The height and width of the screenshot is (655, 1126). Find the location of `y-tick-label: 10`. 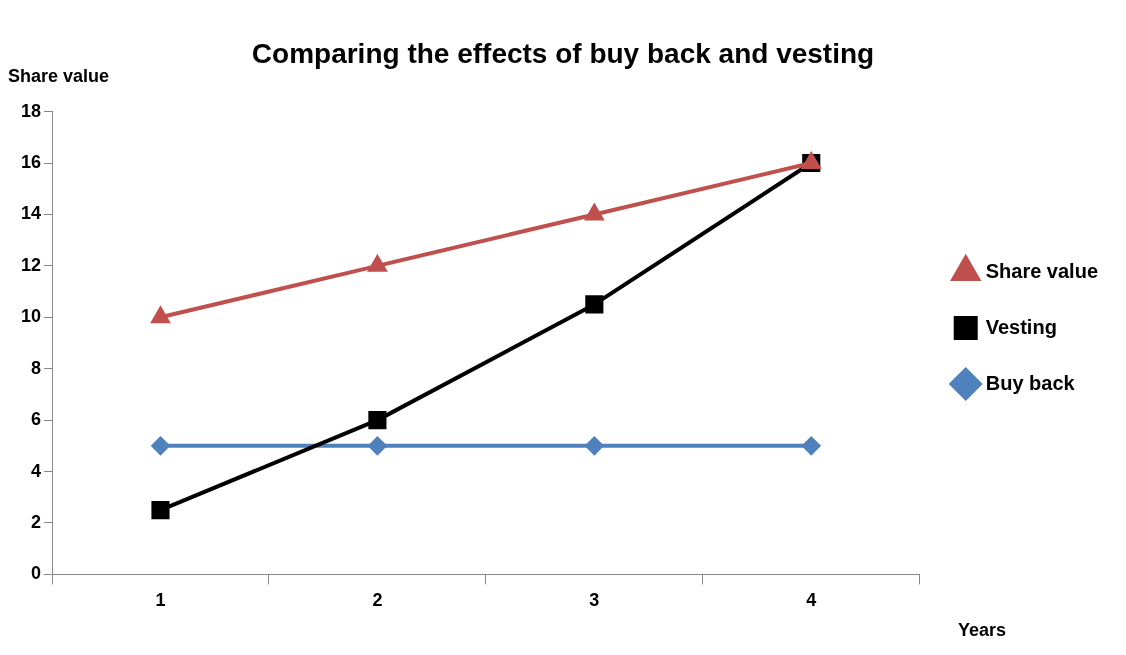

y-tick-label: 10 is located at coordinates (31, 316).